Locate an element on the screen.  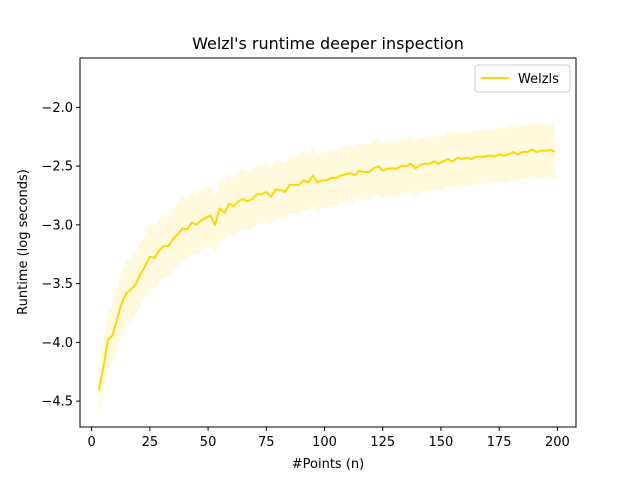
x-axis: 0 25 50 75 100 125 150 175 200 is located at coordinates (329, 438).